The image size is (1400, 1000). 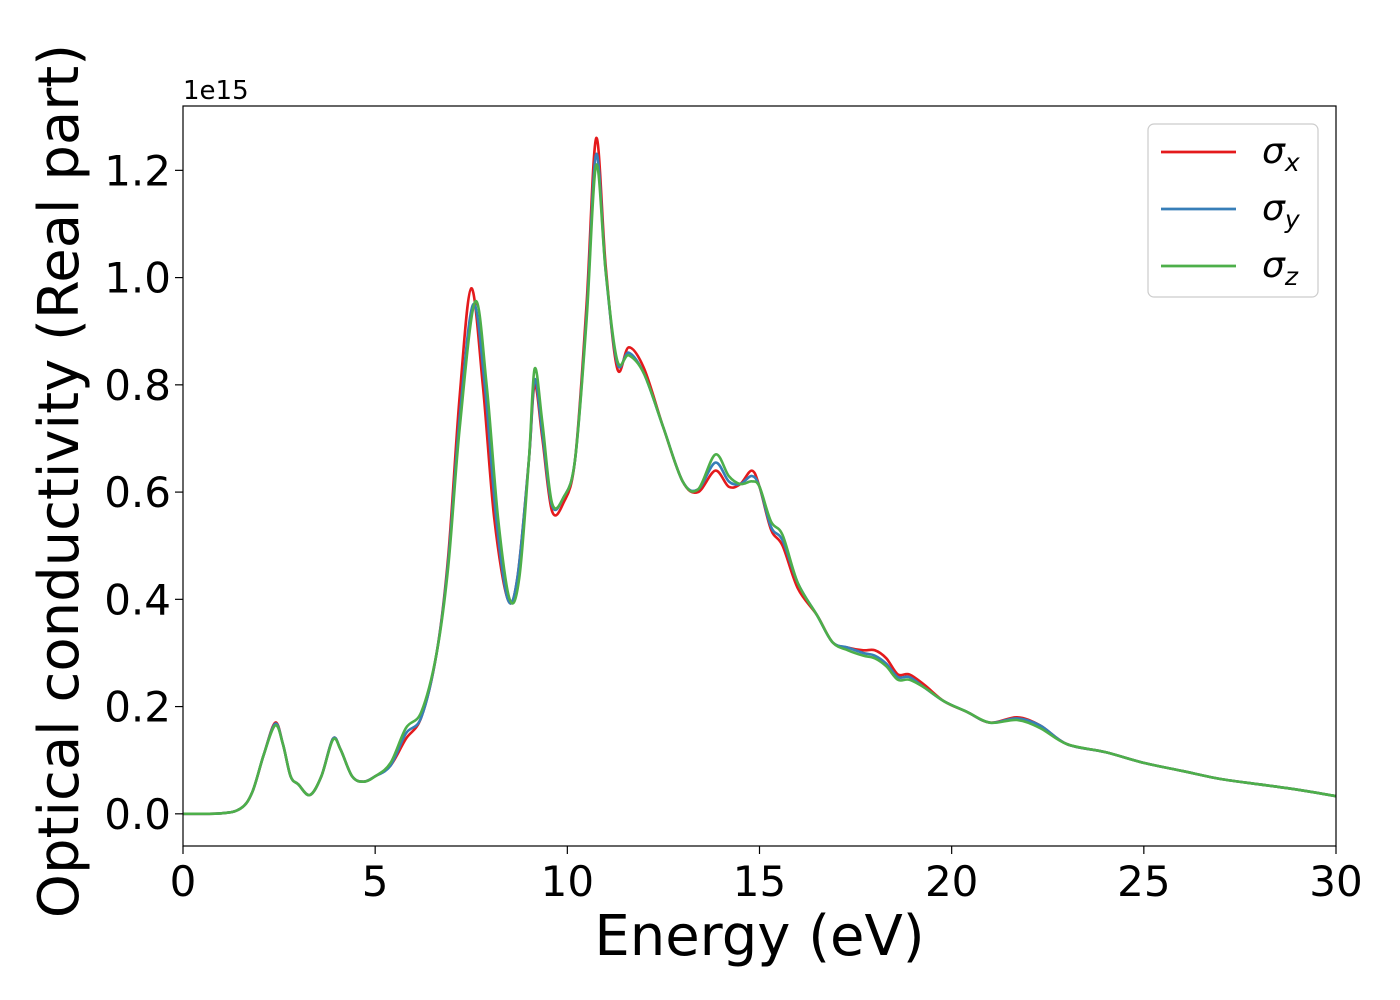 I want to click on y-tick-label: 0.6, so click(x=137, y=492).